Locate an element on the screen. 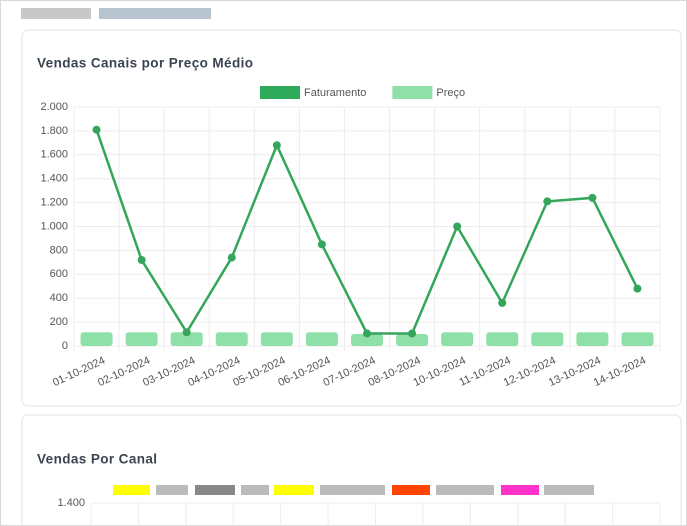 This screenshot has height=526, width=687. y-tick-label: 1.200 is located at coordinates (54, 203).